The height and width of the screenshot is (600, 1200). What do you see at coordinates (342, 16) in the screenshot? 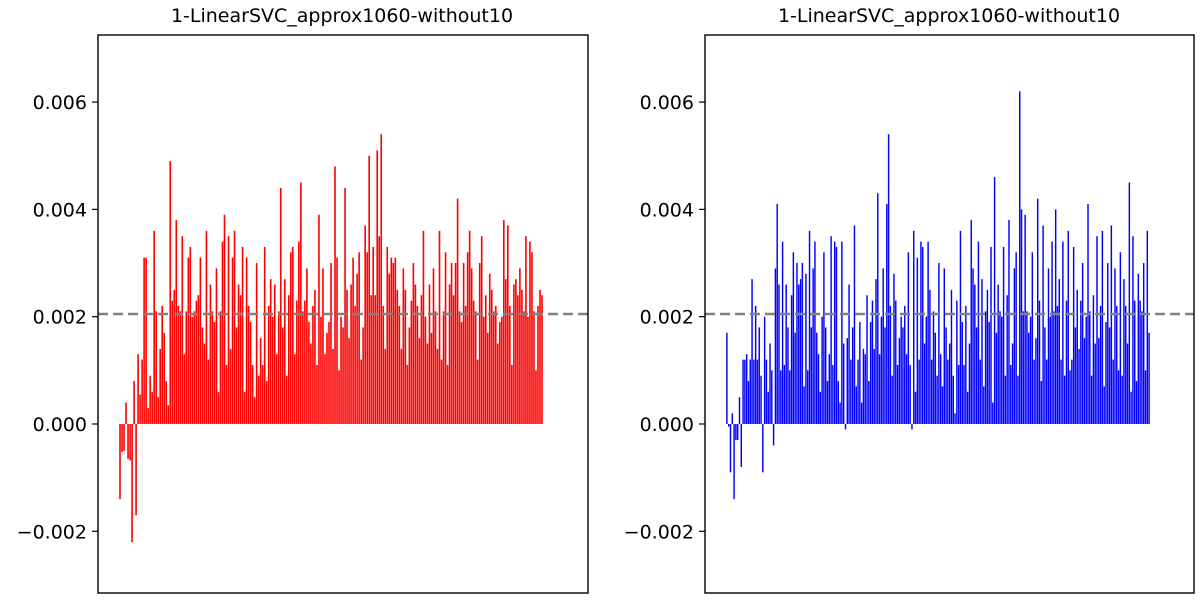
I see `chart-title: 1-LinearSVC_approx1060-without10` at bounding box center [342, 16].